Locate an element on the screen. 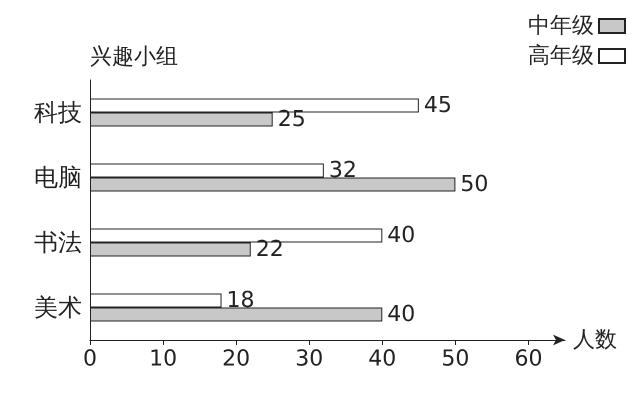 The width and height of the screenshot is (643, 398). y-tick-label: 电脑 is located at coordinates (58, 178).